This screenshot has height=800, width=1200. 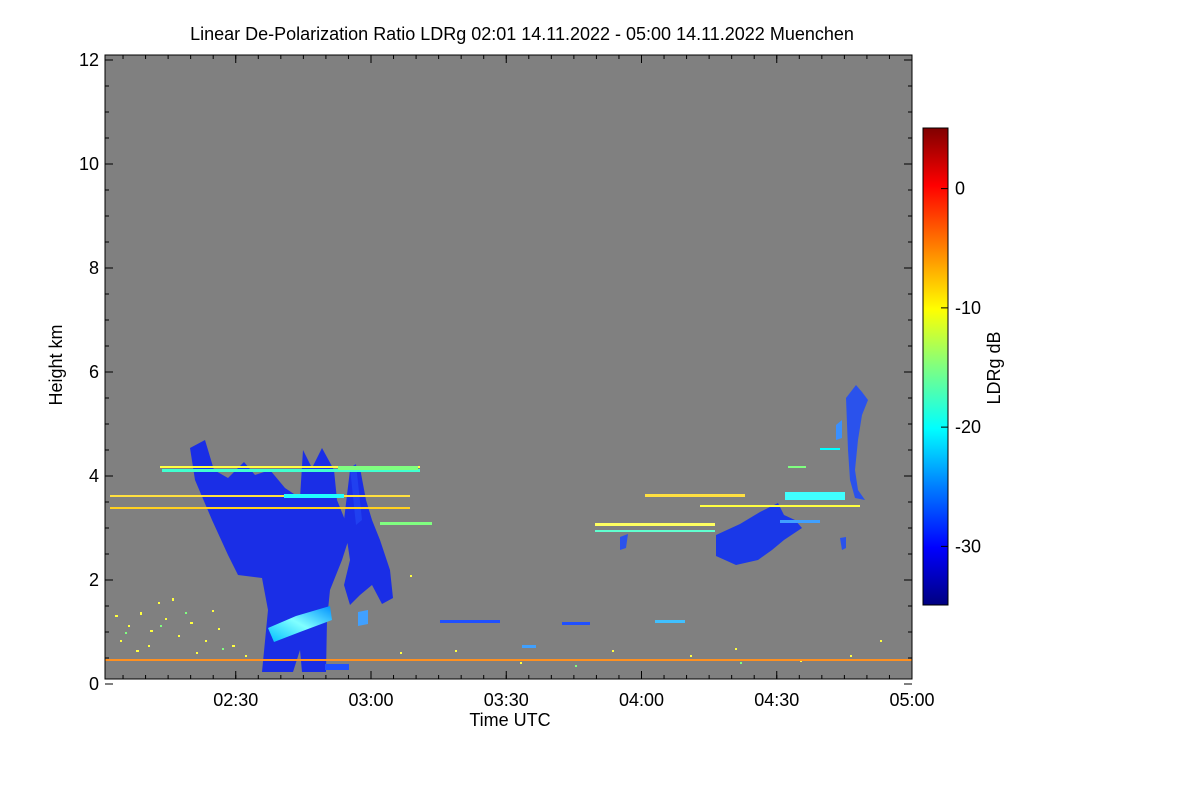 I want to click on colorbar-tick-label: -10, so click(x=968, y=308).